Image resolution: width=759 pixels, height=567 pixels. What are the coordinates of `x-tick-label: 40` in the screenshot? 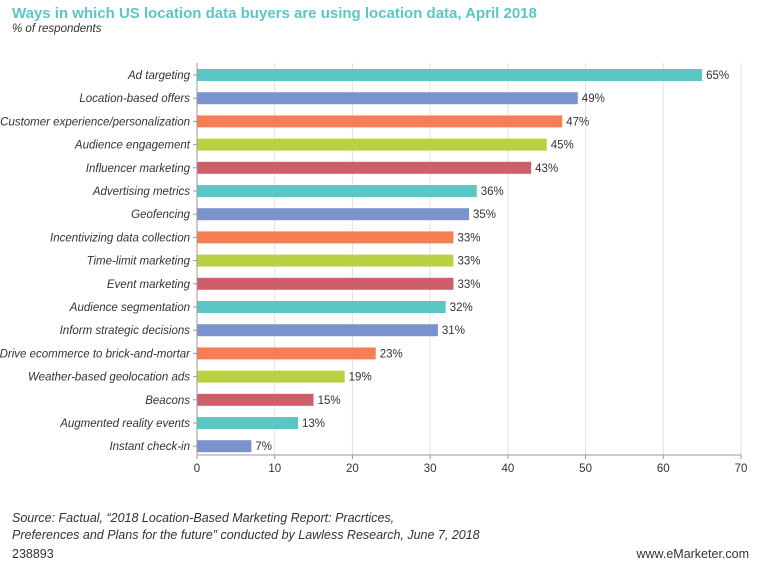 It's located at (507, 469).